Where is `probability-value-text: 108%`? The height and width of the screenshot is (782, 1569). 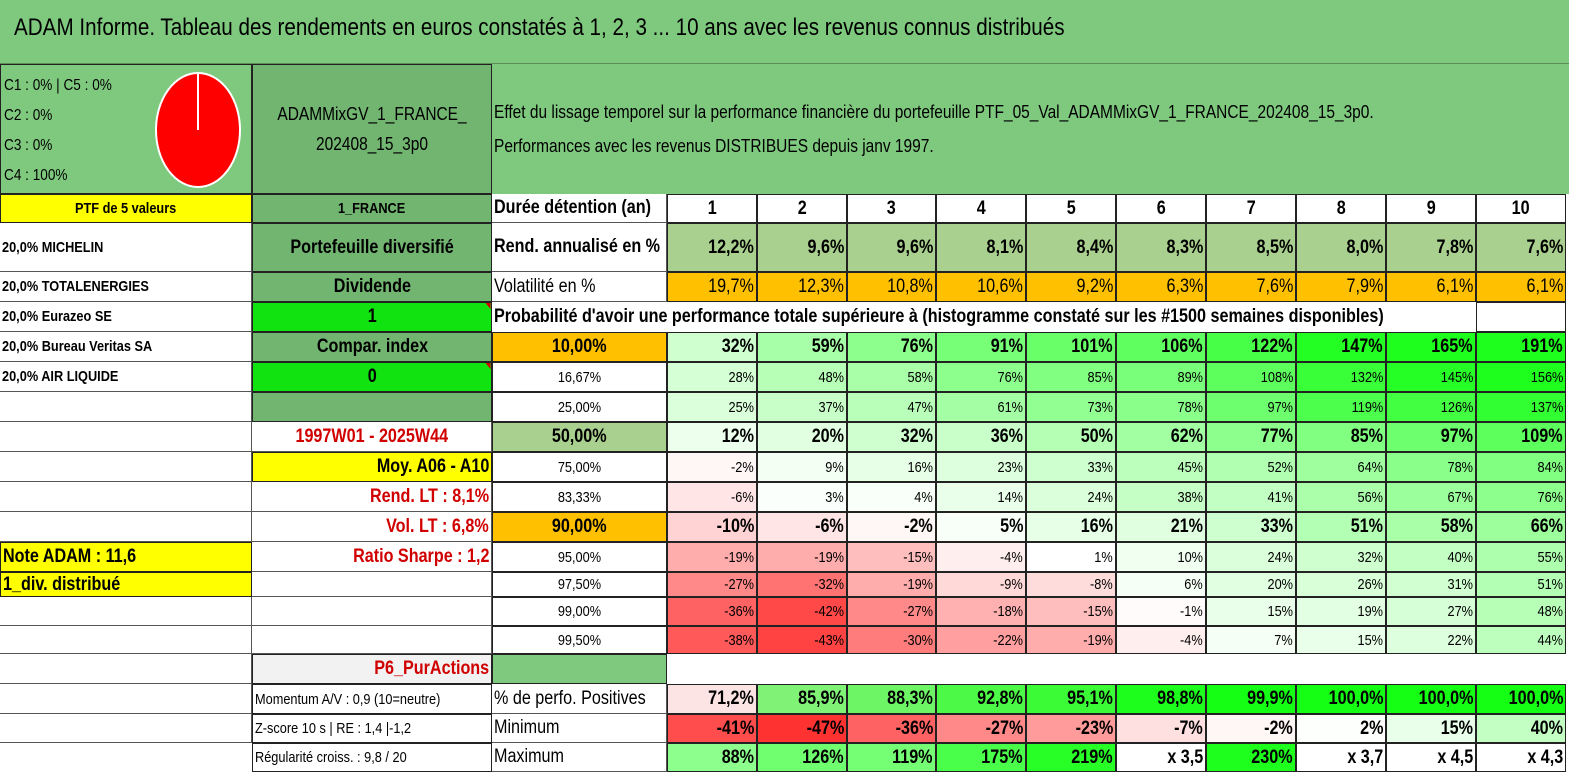
probability-value-text: 108% is located at coordinates (1276, 377).